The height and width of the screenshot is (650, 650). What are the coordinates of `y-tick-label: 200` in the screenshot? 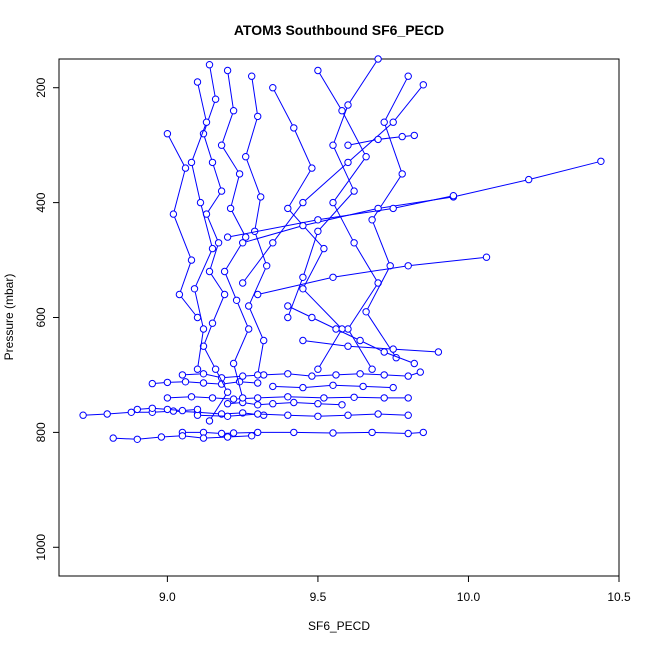 It's located at (41, 87).